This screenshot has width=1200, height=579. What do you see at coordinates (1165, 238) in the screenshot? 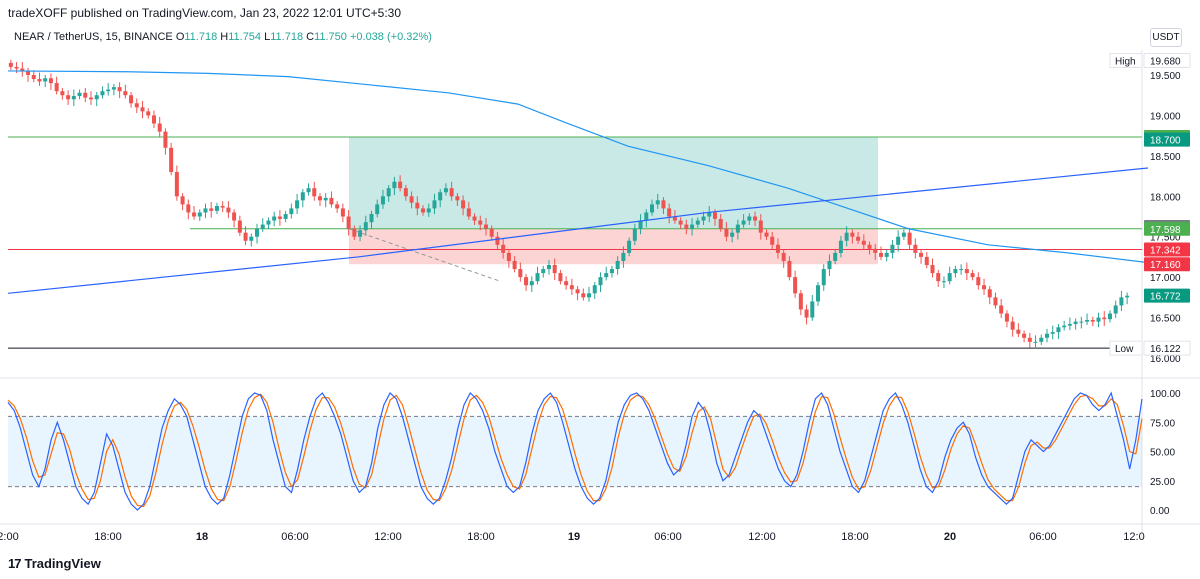
I see `price-tick-label: 17.500` at bounding box center [1165, 238].